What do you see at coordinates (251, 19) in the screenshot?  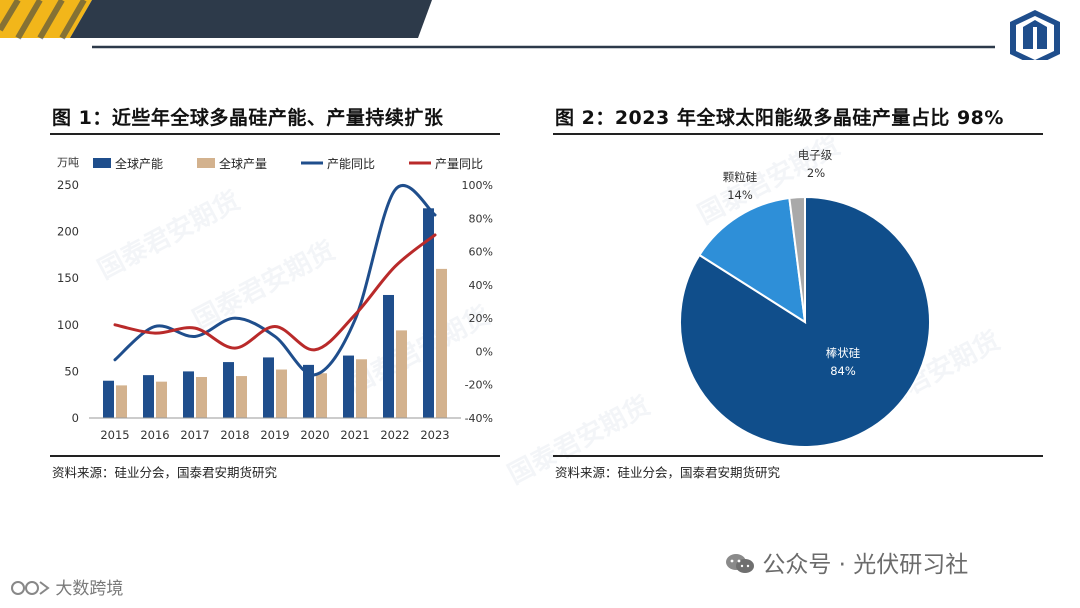 I see `banner-dark-band` at bounding box center [251, 19].